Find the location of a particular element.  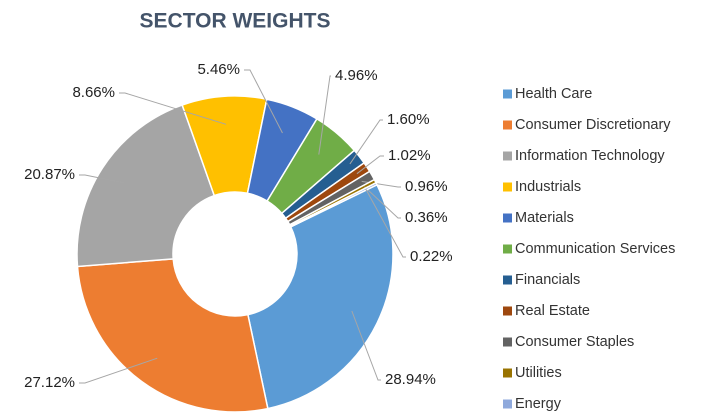

data-label: 1.02% is located at coordinates (409, 155).